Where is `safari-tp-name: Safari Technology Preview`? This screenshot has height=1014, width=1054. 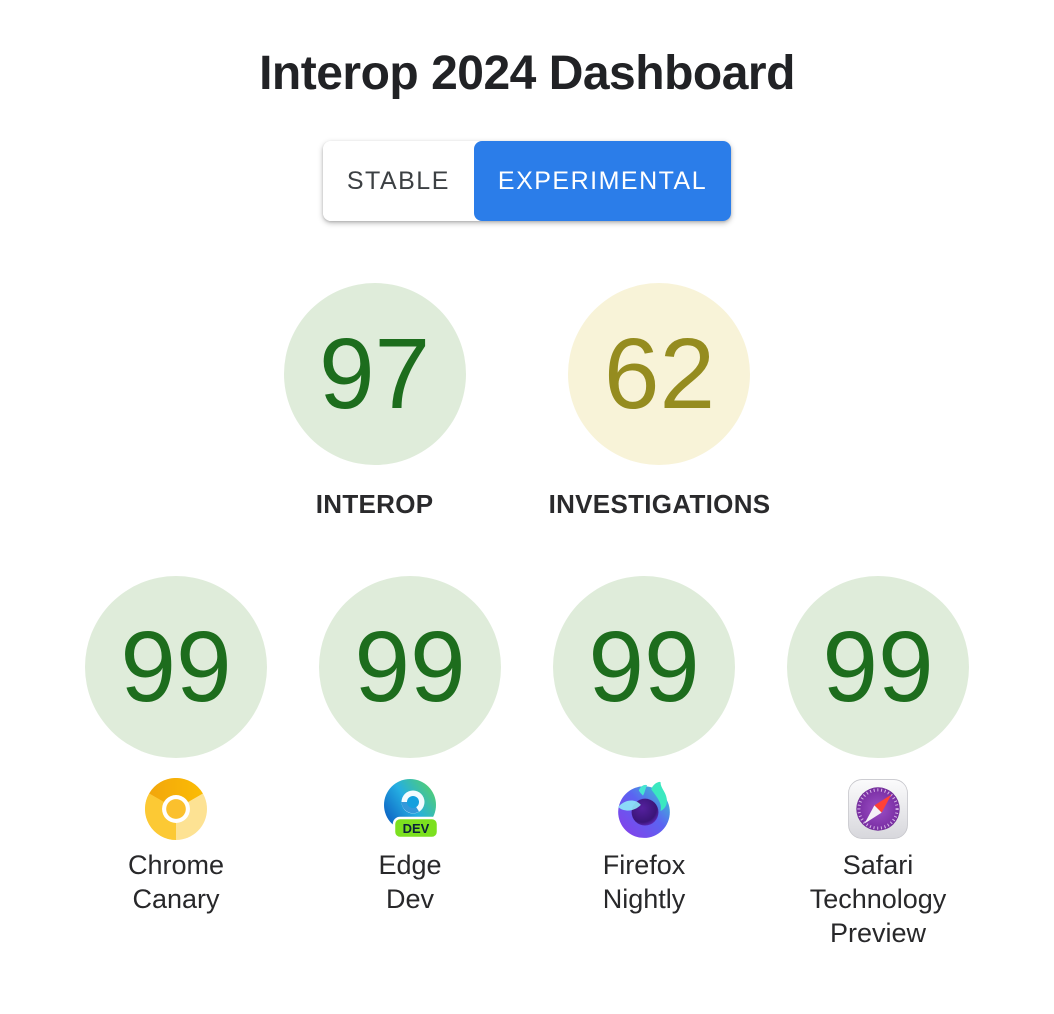 safari-tp-name: Safari Technology Preview is located at coordinates (878, 899).